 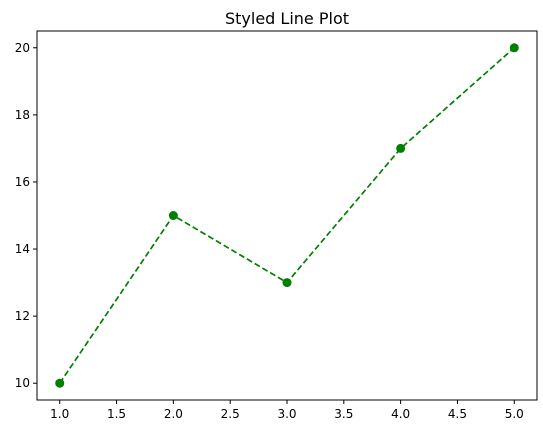 What do you see at coordinates (514, 414) in the screenshot?
I see `x-tick-label: 5.0` at bounding box center [514, 414].